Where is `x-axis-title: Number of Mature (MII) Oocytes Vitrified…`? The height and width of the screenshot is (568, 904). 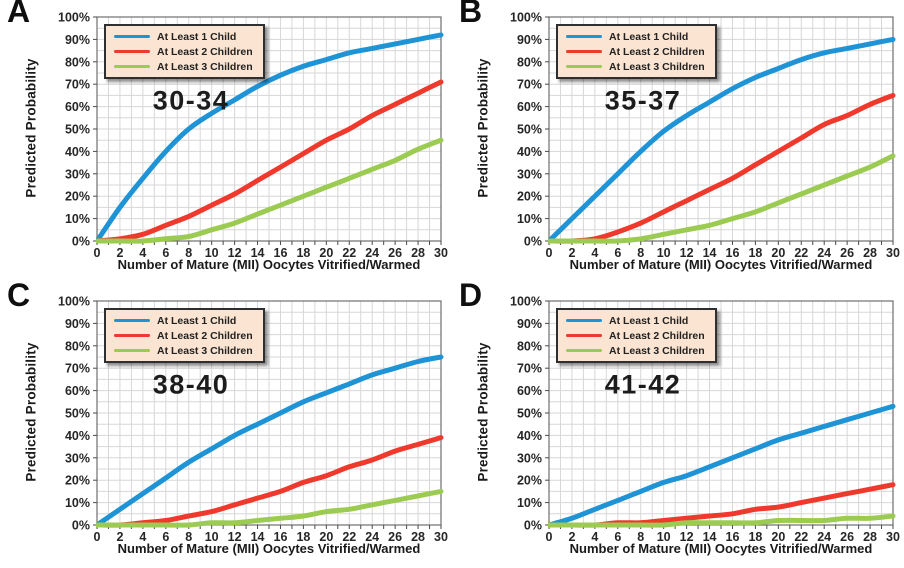
x-axis-title: Number of Mature (MII) Oocytes Vitrified… is located at coordinates (269, 264).